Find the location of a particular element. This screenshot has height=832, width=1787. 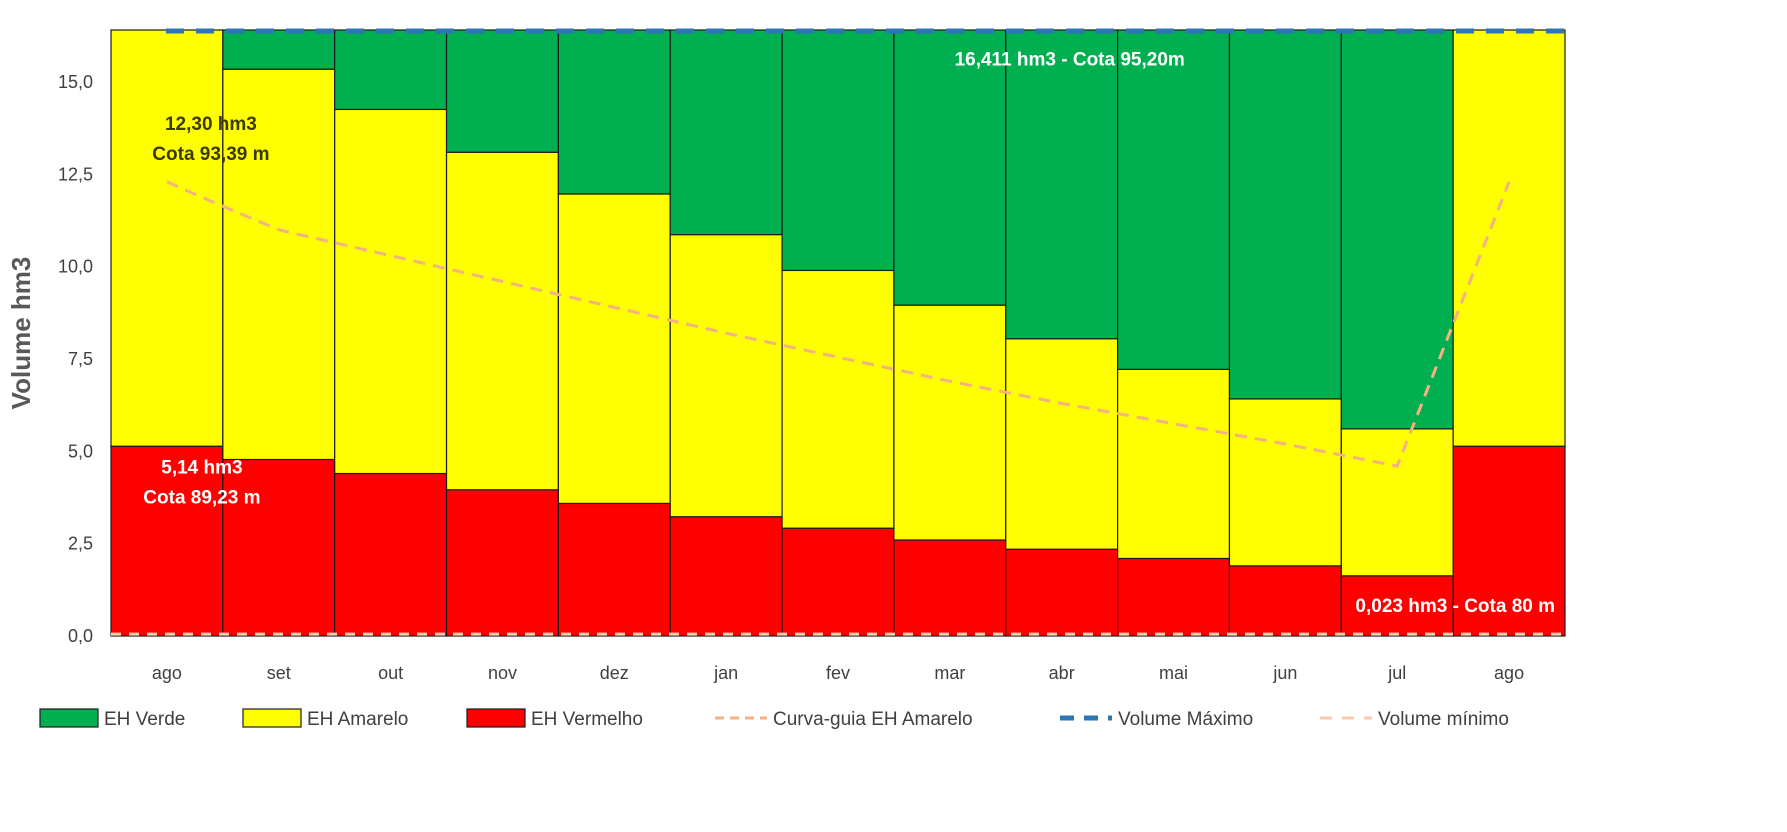

x-tick-label: dez is located at coordinates (614, 673).